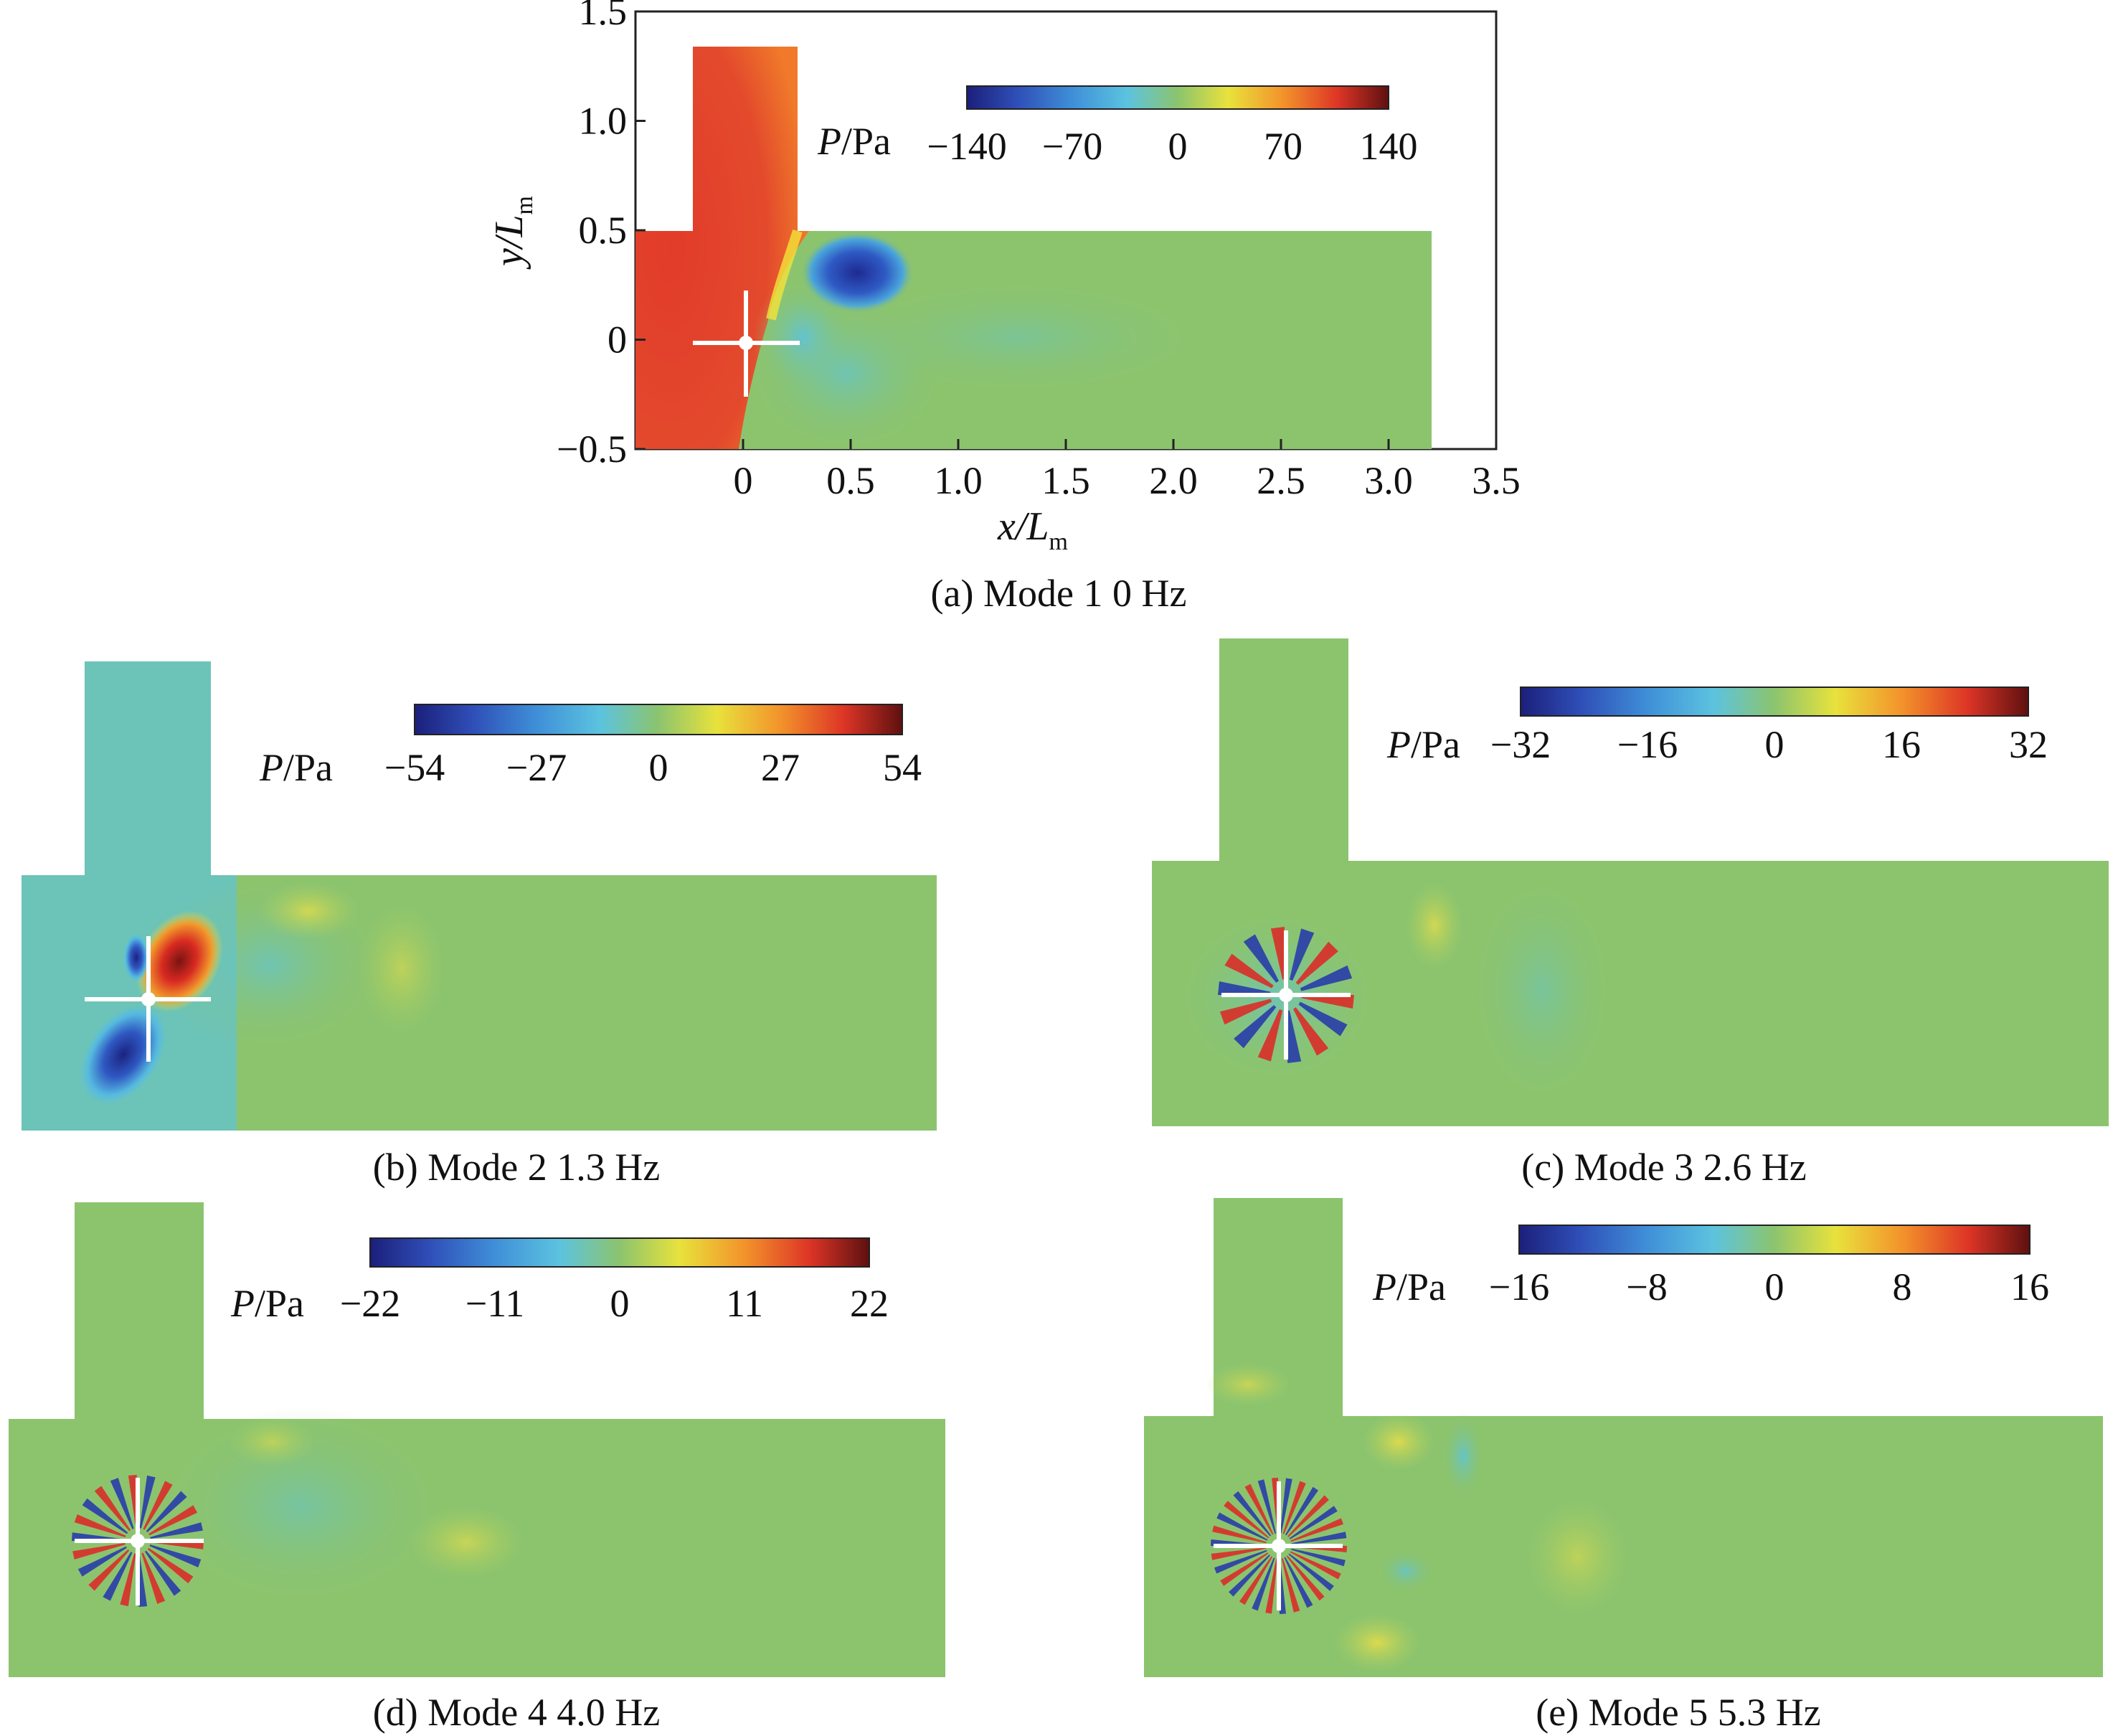 This screenshot has height=1736, width=2118. What do you see at coordinates (370, 1303) in the screenshot?
I see `colorbar-tick-label: −22` at bounding box center [370, 1303].